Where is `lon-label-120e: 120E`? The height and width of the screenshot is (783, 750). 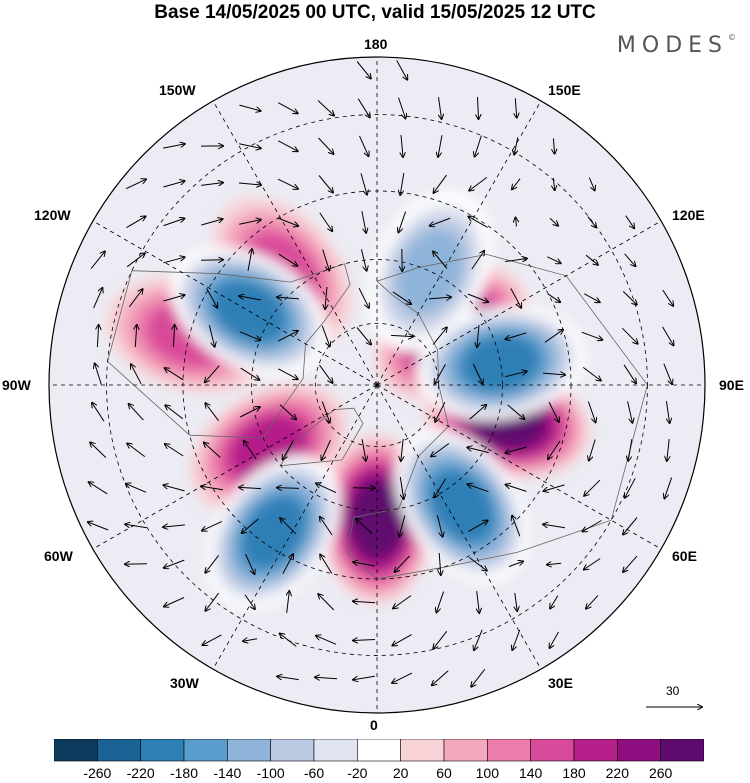
lon-label-120e: 120E is located at coordinates (688, 215).